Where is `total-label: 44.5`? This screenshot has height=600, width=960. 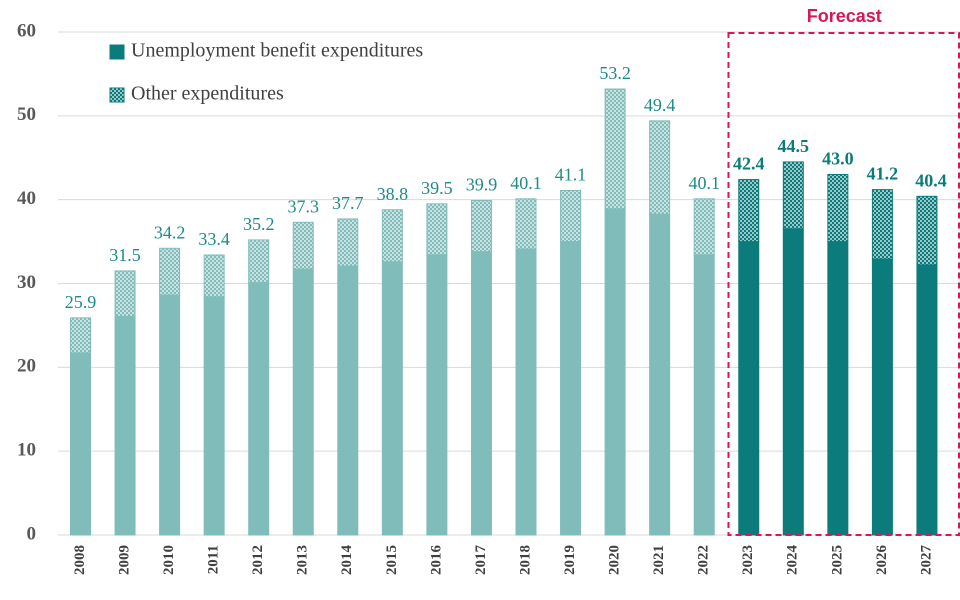 total-label: 44.5 is located at coordinates (794, 146).